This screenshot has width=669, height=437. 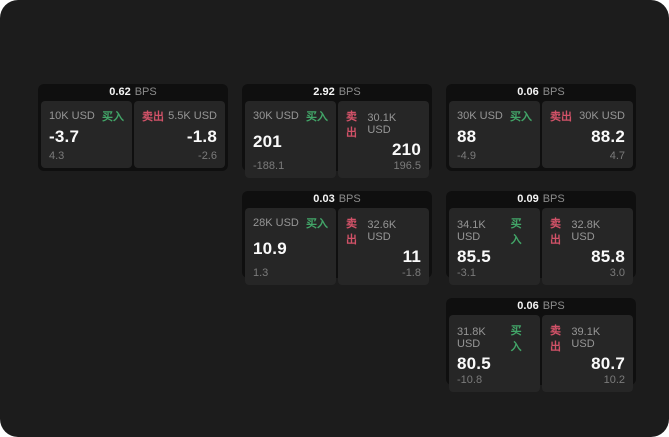 What do you see at coordinates (179, 134) in the screenshot?
I see `sell-panel: 卖出 5.5K USD -1.8 -2.6` at bounding box center [179, 134].